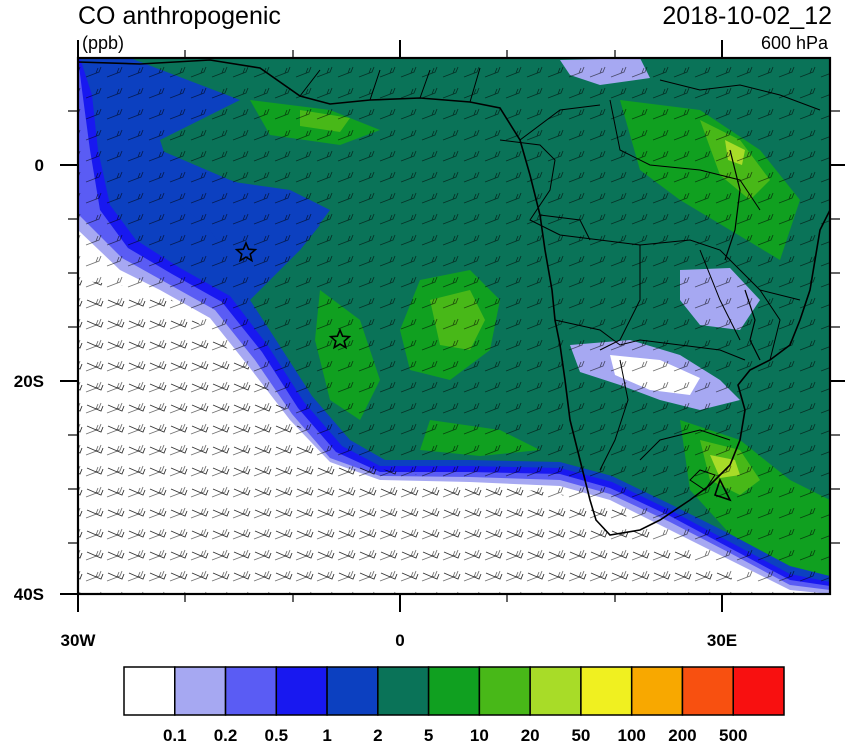  Describe the element at coordinates (632, 735) in the screenshot. I see `colorbar-label: 100` at that location.